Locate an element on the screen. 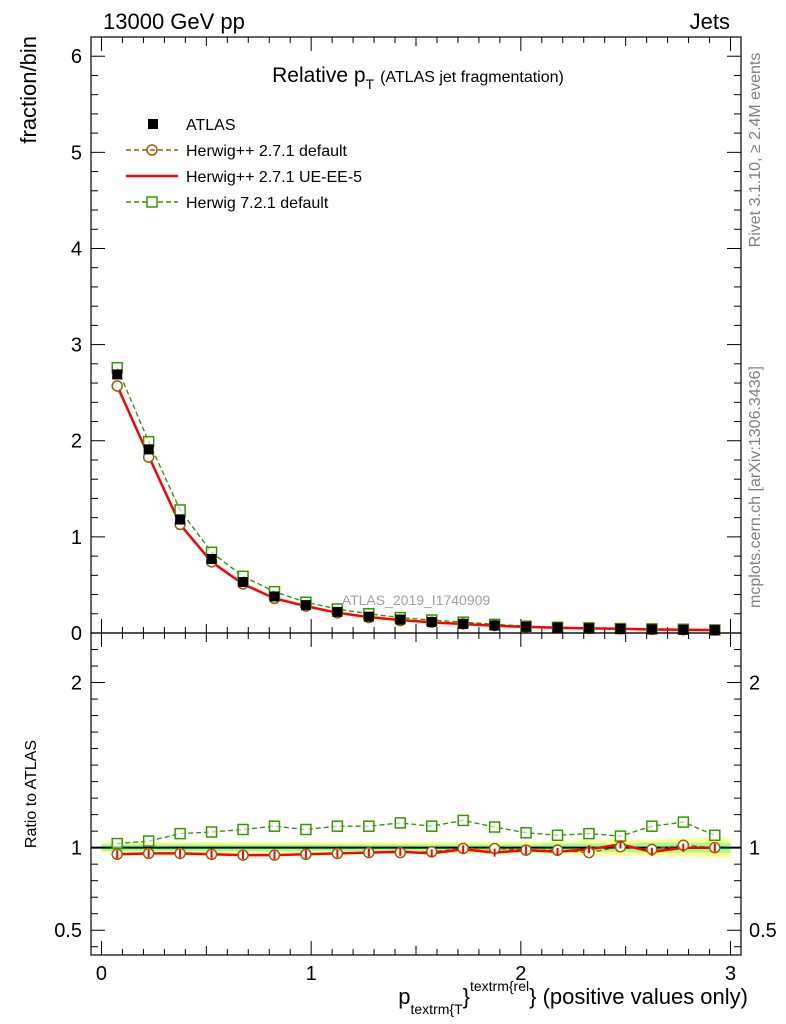 Image resolution: width=786 pixels, height=1024 pixels. ratio-y-tick-label: 2 is located at coordinates (76, 684).